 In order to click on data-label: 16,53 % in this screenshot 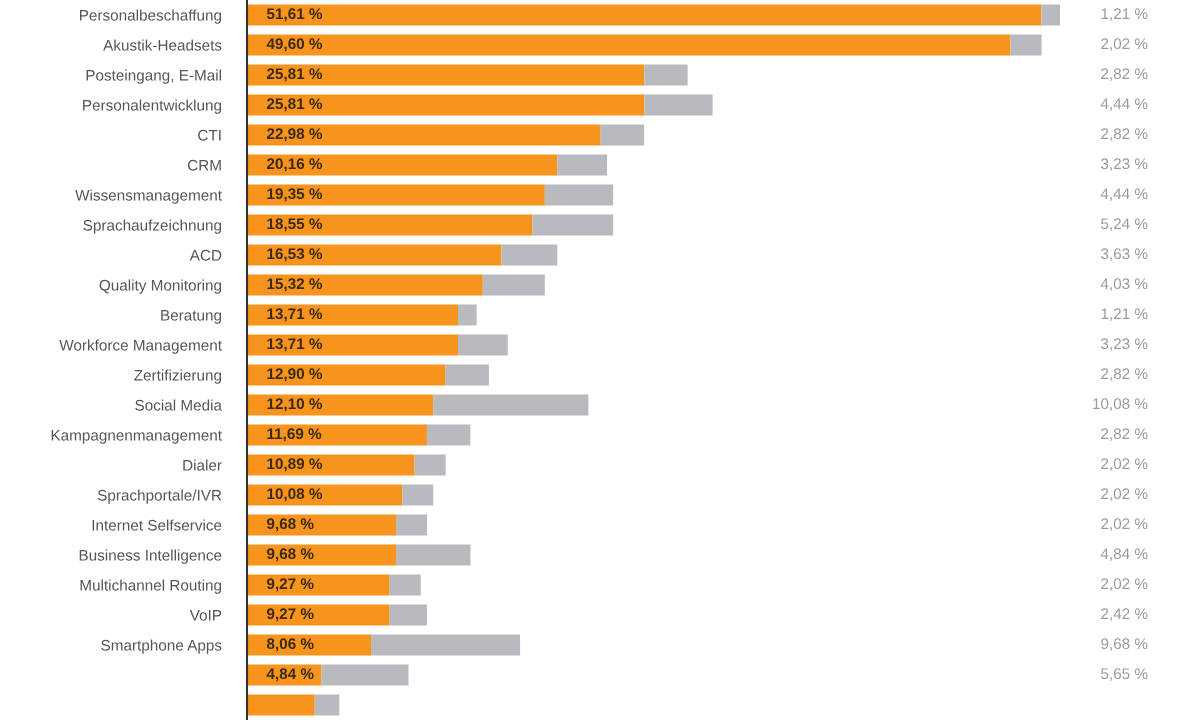, I will do `click(295, 255)`.